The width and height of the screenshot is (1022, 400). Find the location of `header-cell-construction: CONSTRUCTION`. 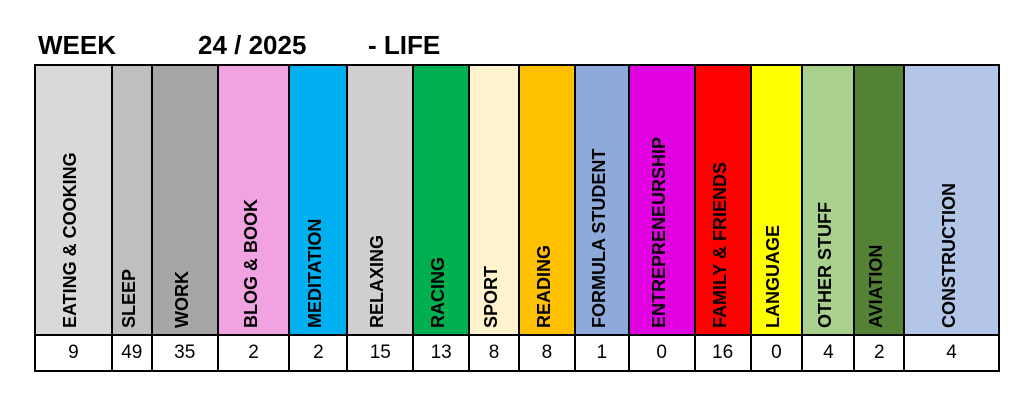

header-cell-construction: CONSTRUCTION is located at coordinates (952, 200).